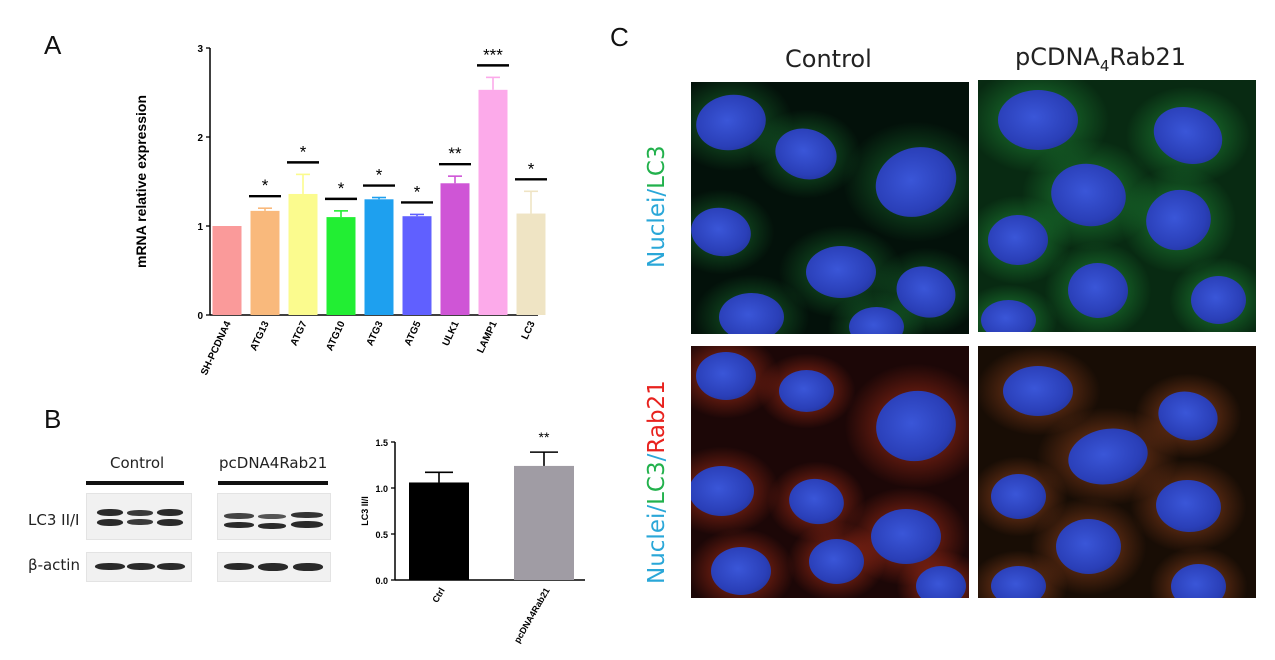 This screenshot has width=1275, height=660. I want to click on row1-lc3-text: LC3, so click(657, 167).